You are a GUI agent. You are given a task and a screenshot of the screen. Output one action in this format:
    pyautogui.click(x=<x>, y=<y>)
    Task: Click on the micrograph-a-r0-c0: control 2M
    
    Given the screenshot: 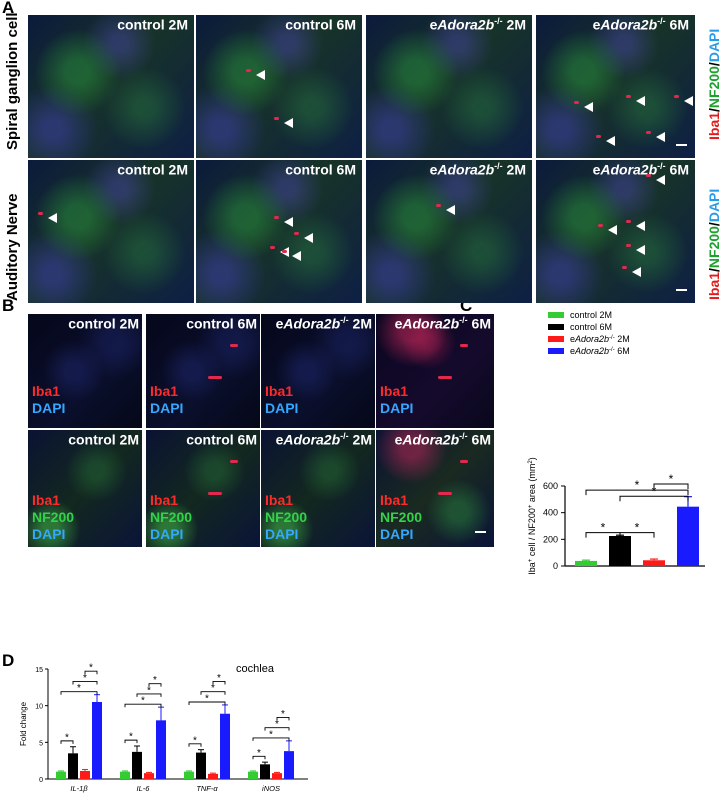 What is the action you would take?
    pyautogui.click(x=111, y=86)
    